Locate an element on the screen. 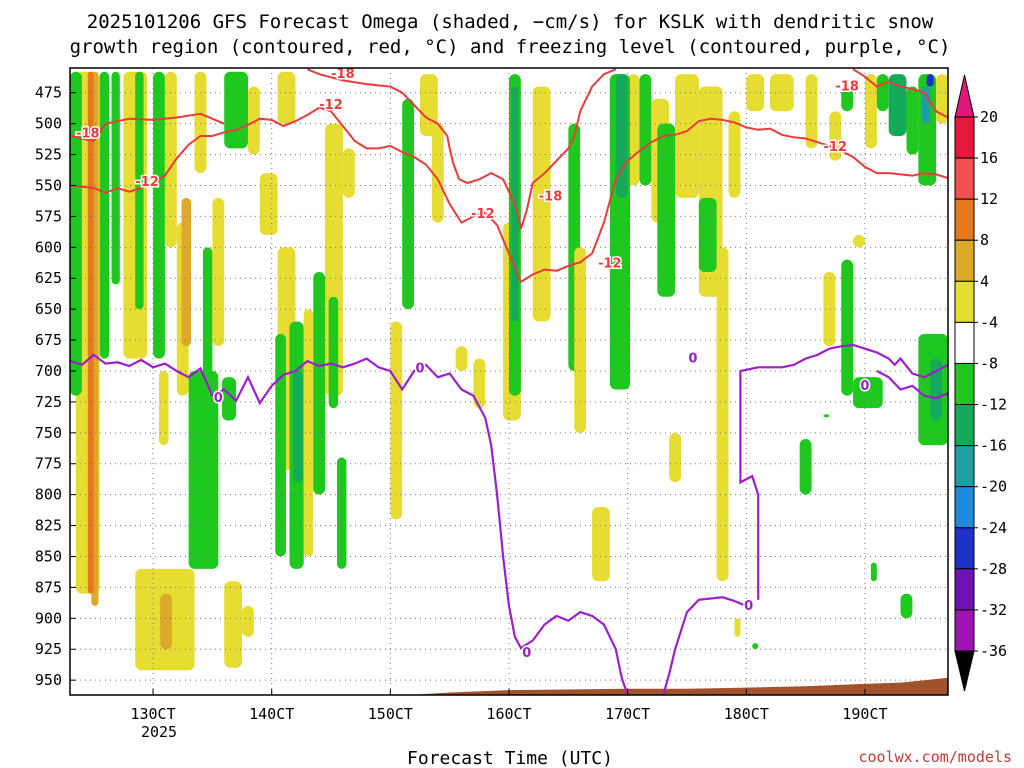  y-tick-label: 950 is located at coordinates (48, 680).